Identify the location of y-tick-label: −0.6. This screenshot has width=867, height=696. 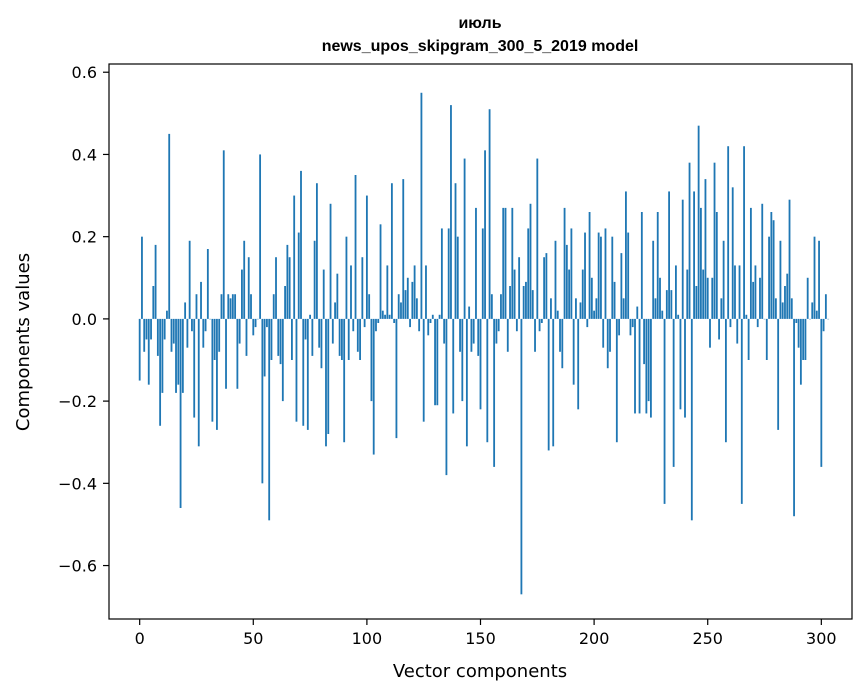
(77, 566).